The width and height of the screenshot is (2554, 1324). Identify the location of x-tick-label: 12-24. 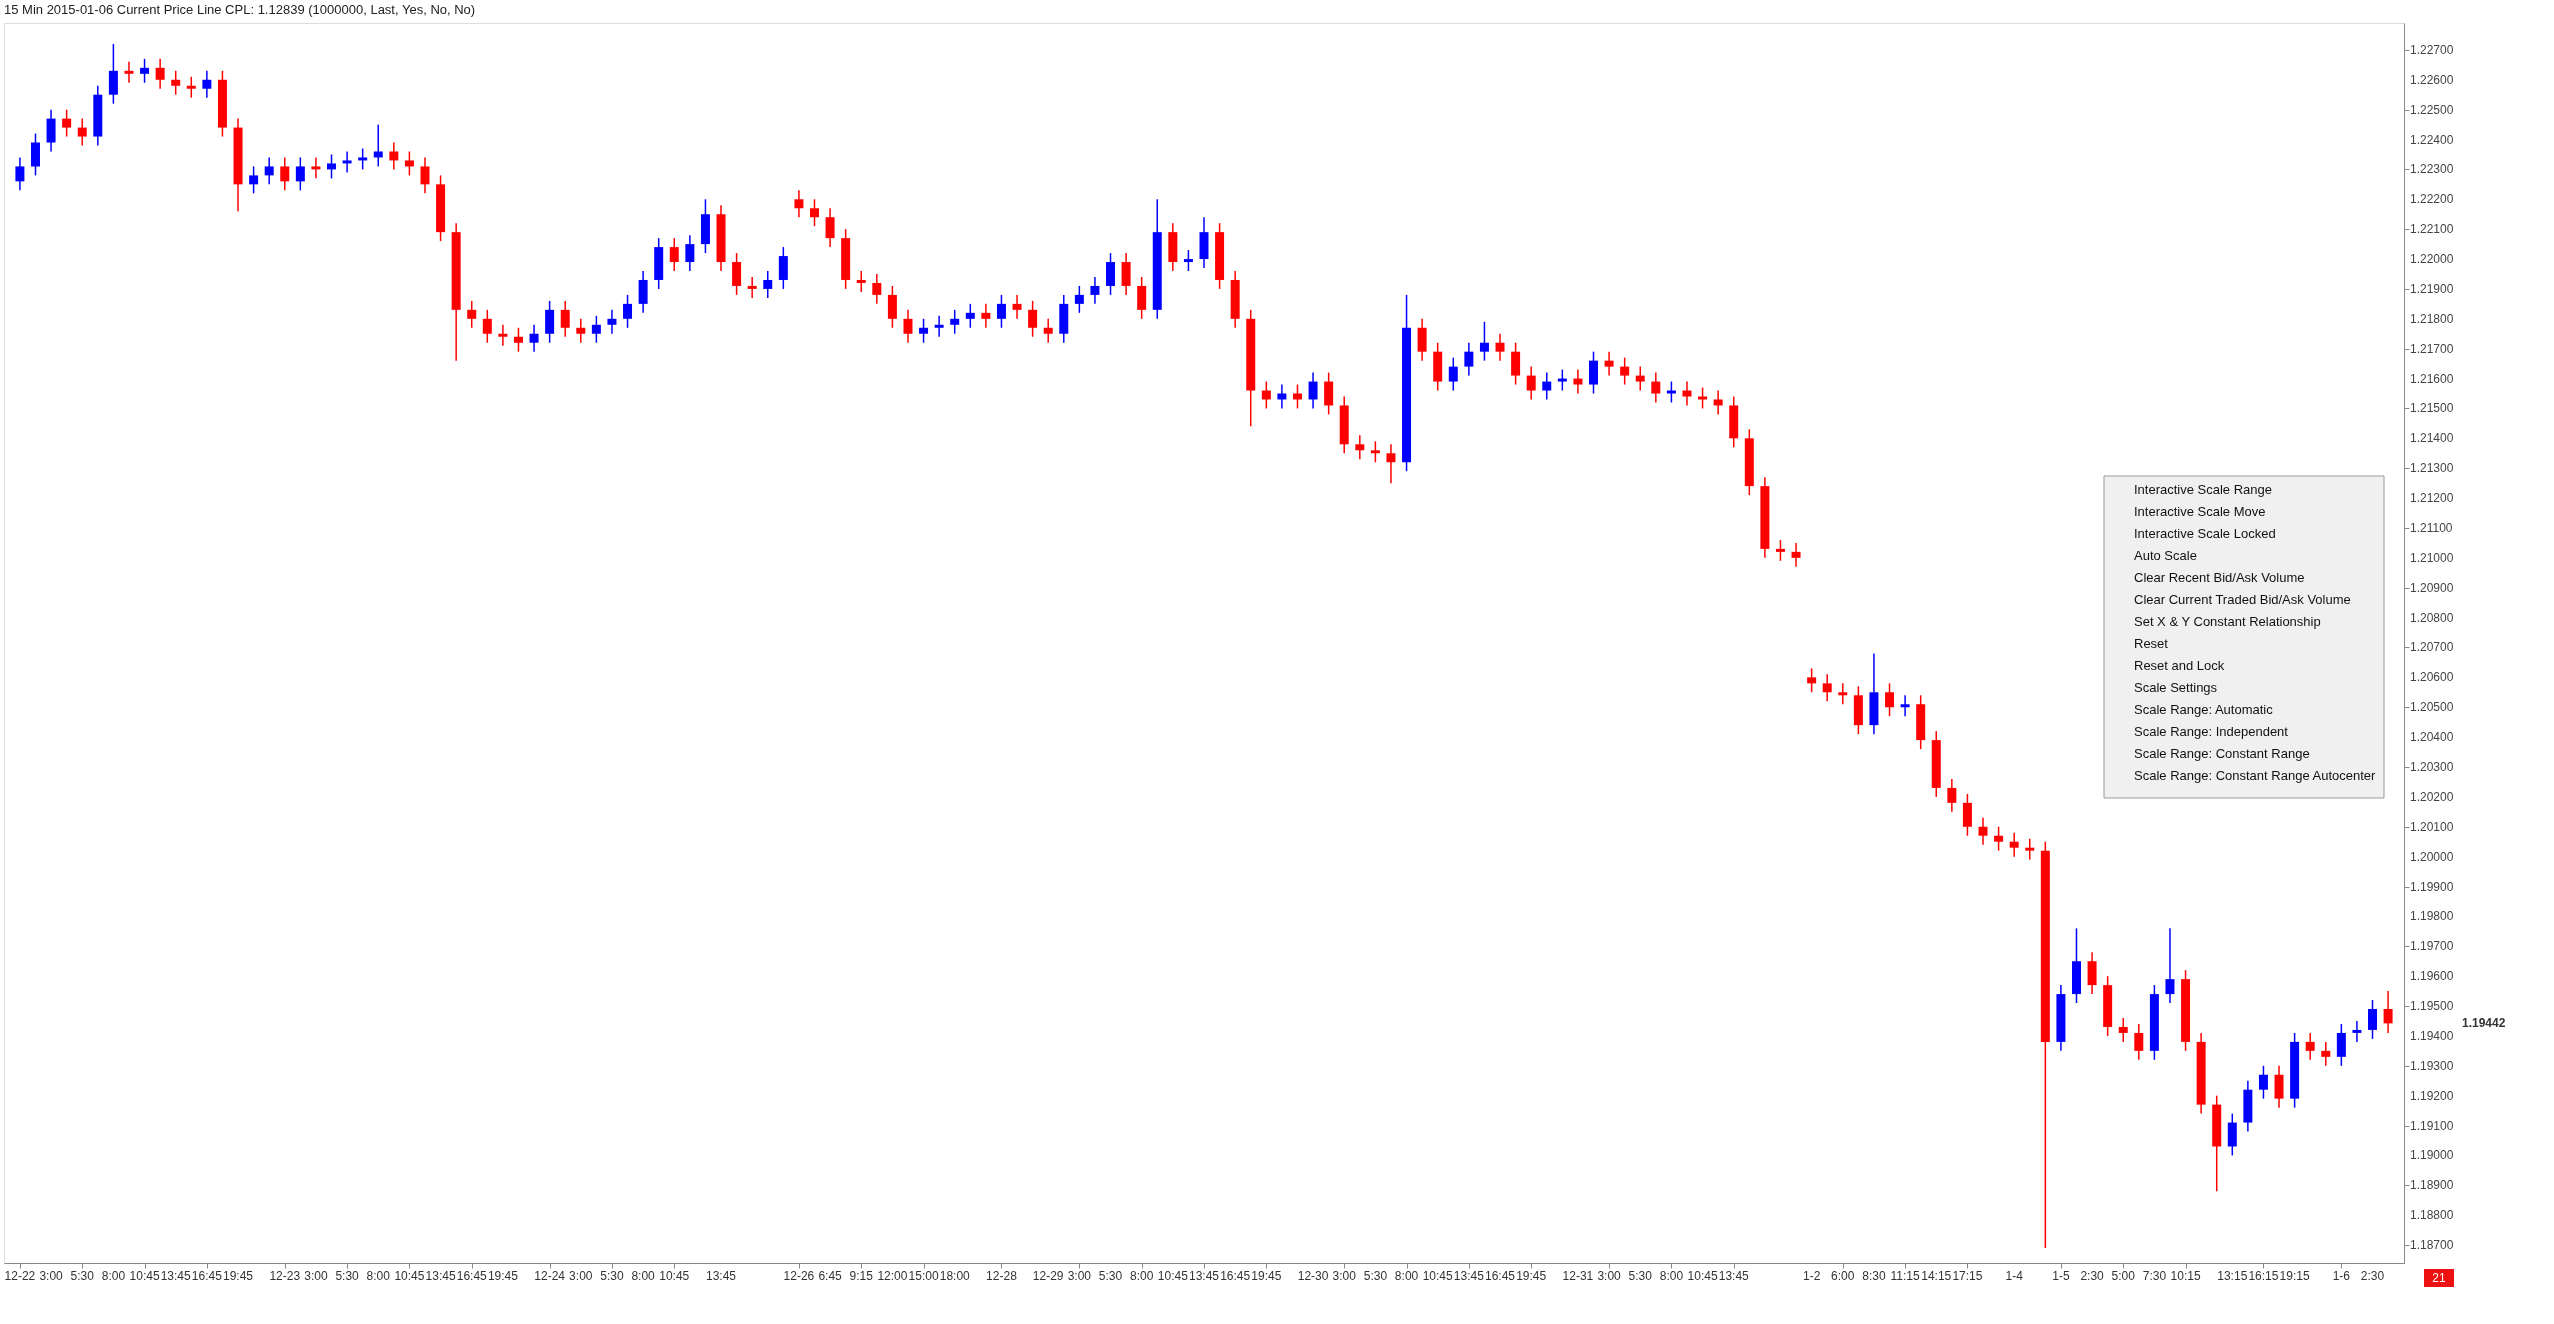
(550, 1276).